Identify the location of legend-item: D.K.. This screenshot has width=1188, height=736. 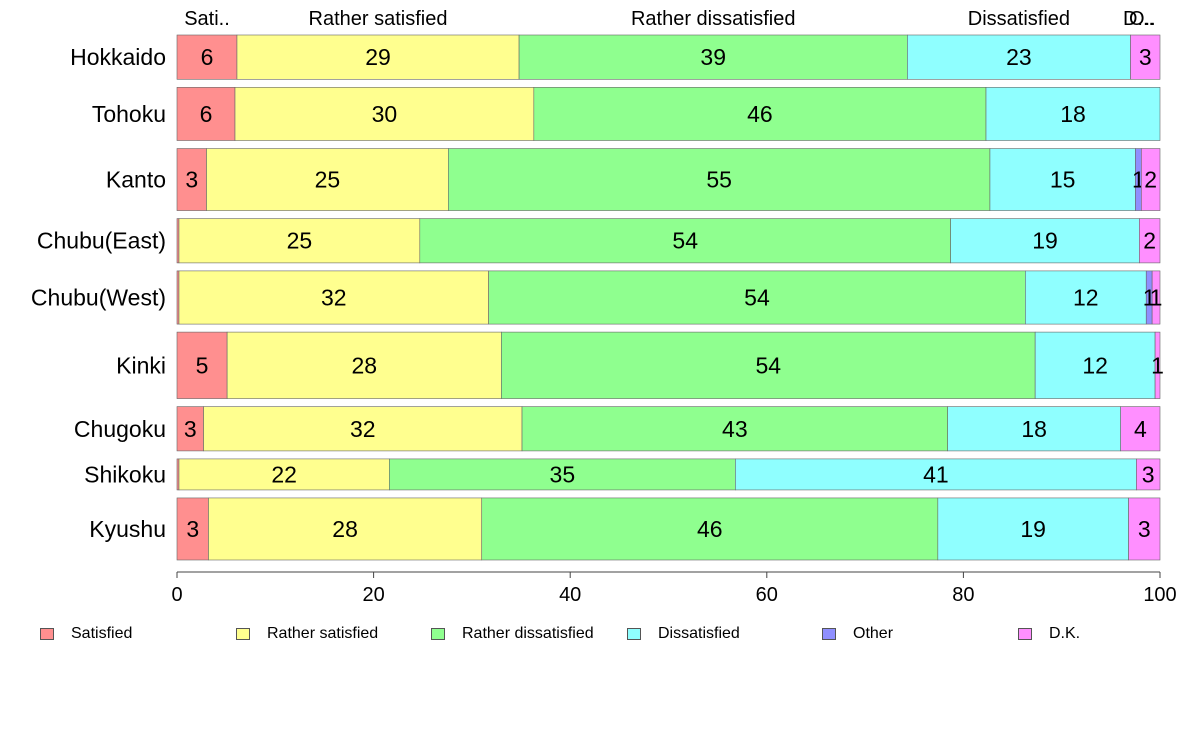
(1049, 634).